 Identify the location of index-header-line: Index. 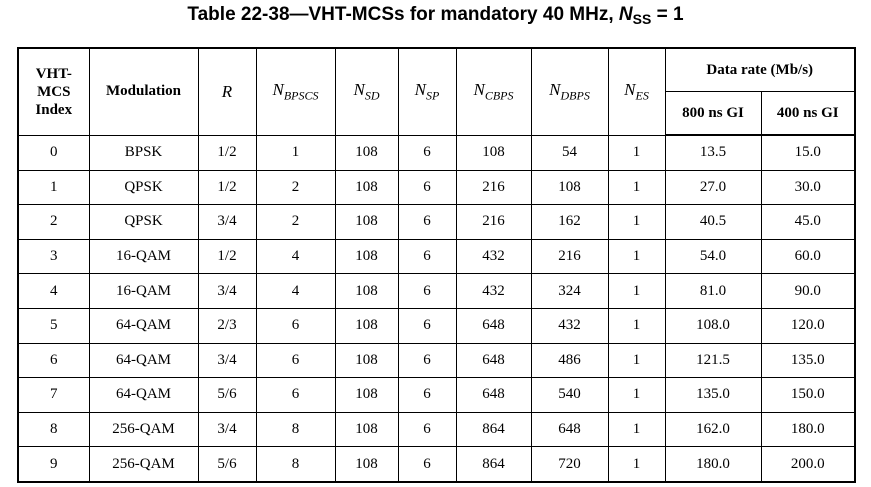
(54, 109).